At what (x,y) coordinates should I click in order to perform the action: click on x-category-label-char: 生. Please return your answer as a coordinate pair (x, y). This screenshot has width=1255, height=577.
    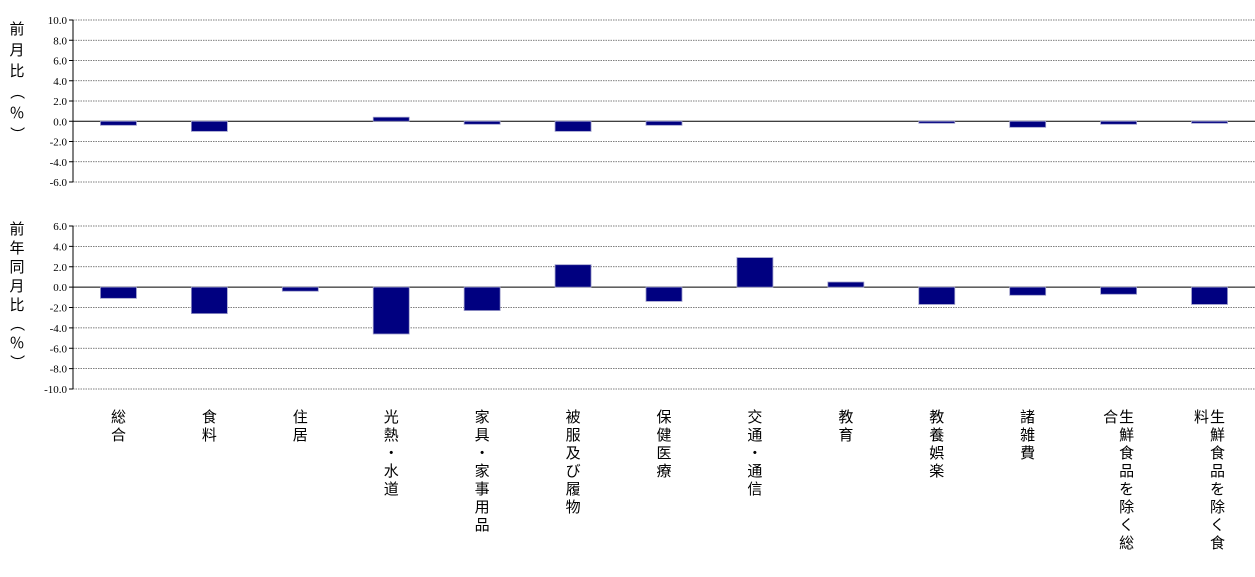
    Looking at the image, I should click on (1217, 417).